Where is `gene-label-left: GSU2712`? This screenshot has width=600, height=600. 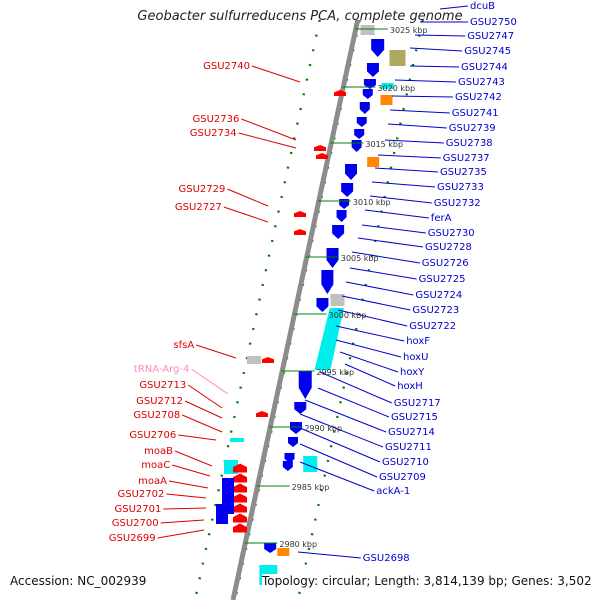
gene-label-left: GSU2712 is located at coordinates (159, 401).